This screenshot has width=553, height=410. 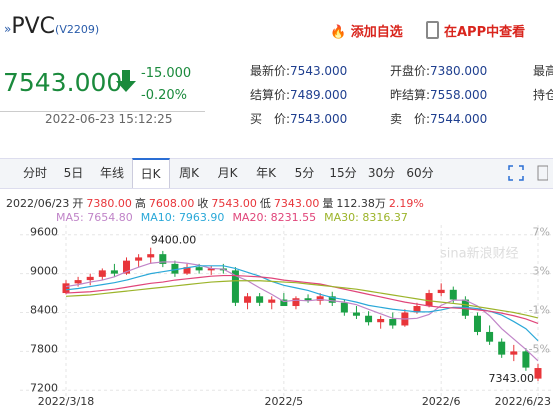 I want to click on ma-value: 8231.55, so click(x=293, y=217).